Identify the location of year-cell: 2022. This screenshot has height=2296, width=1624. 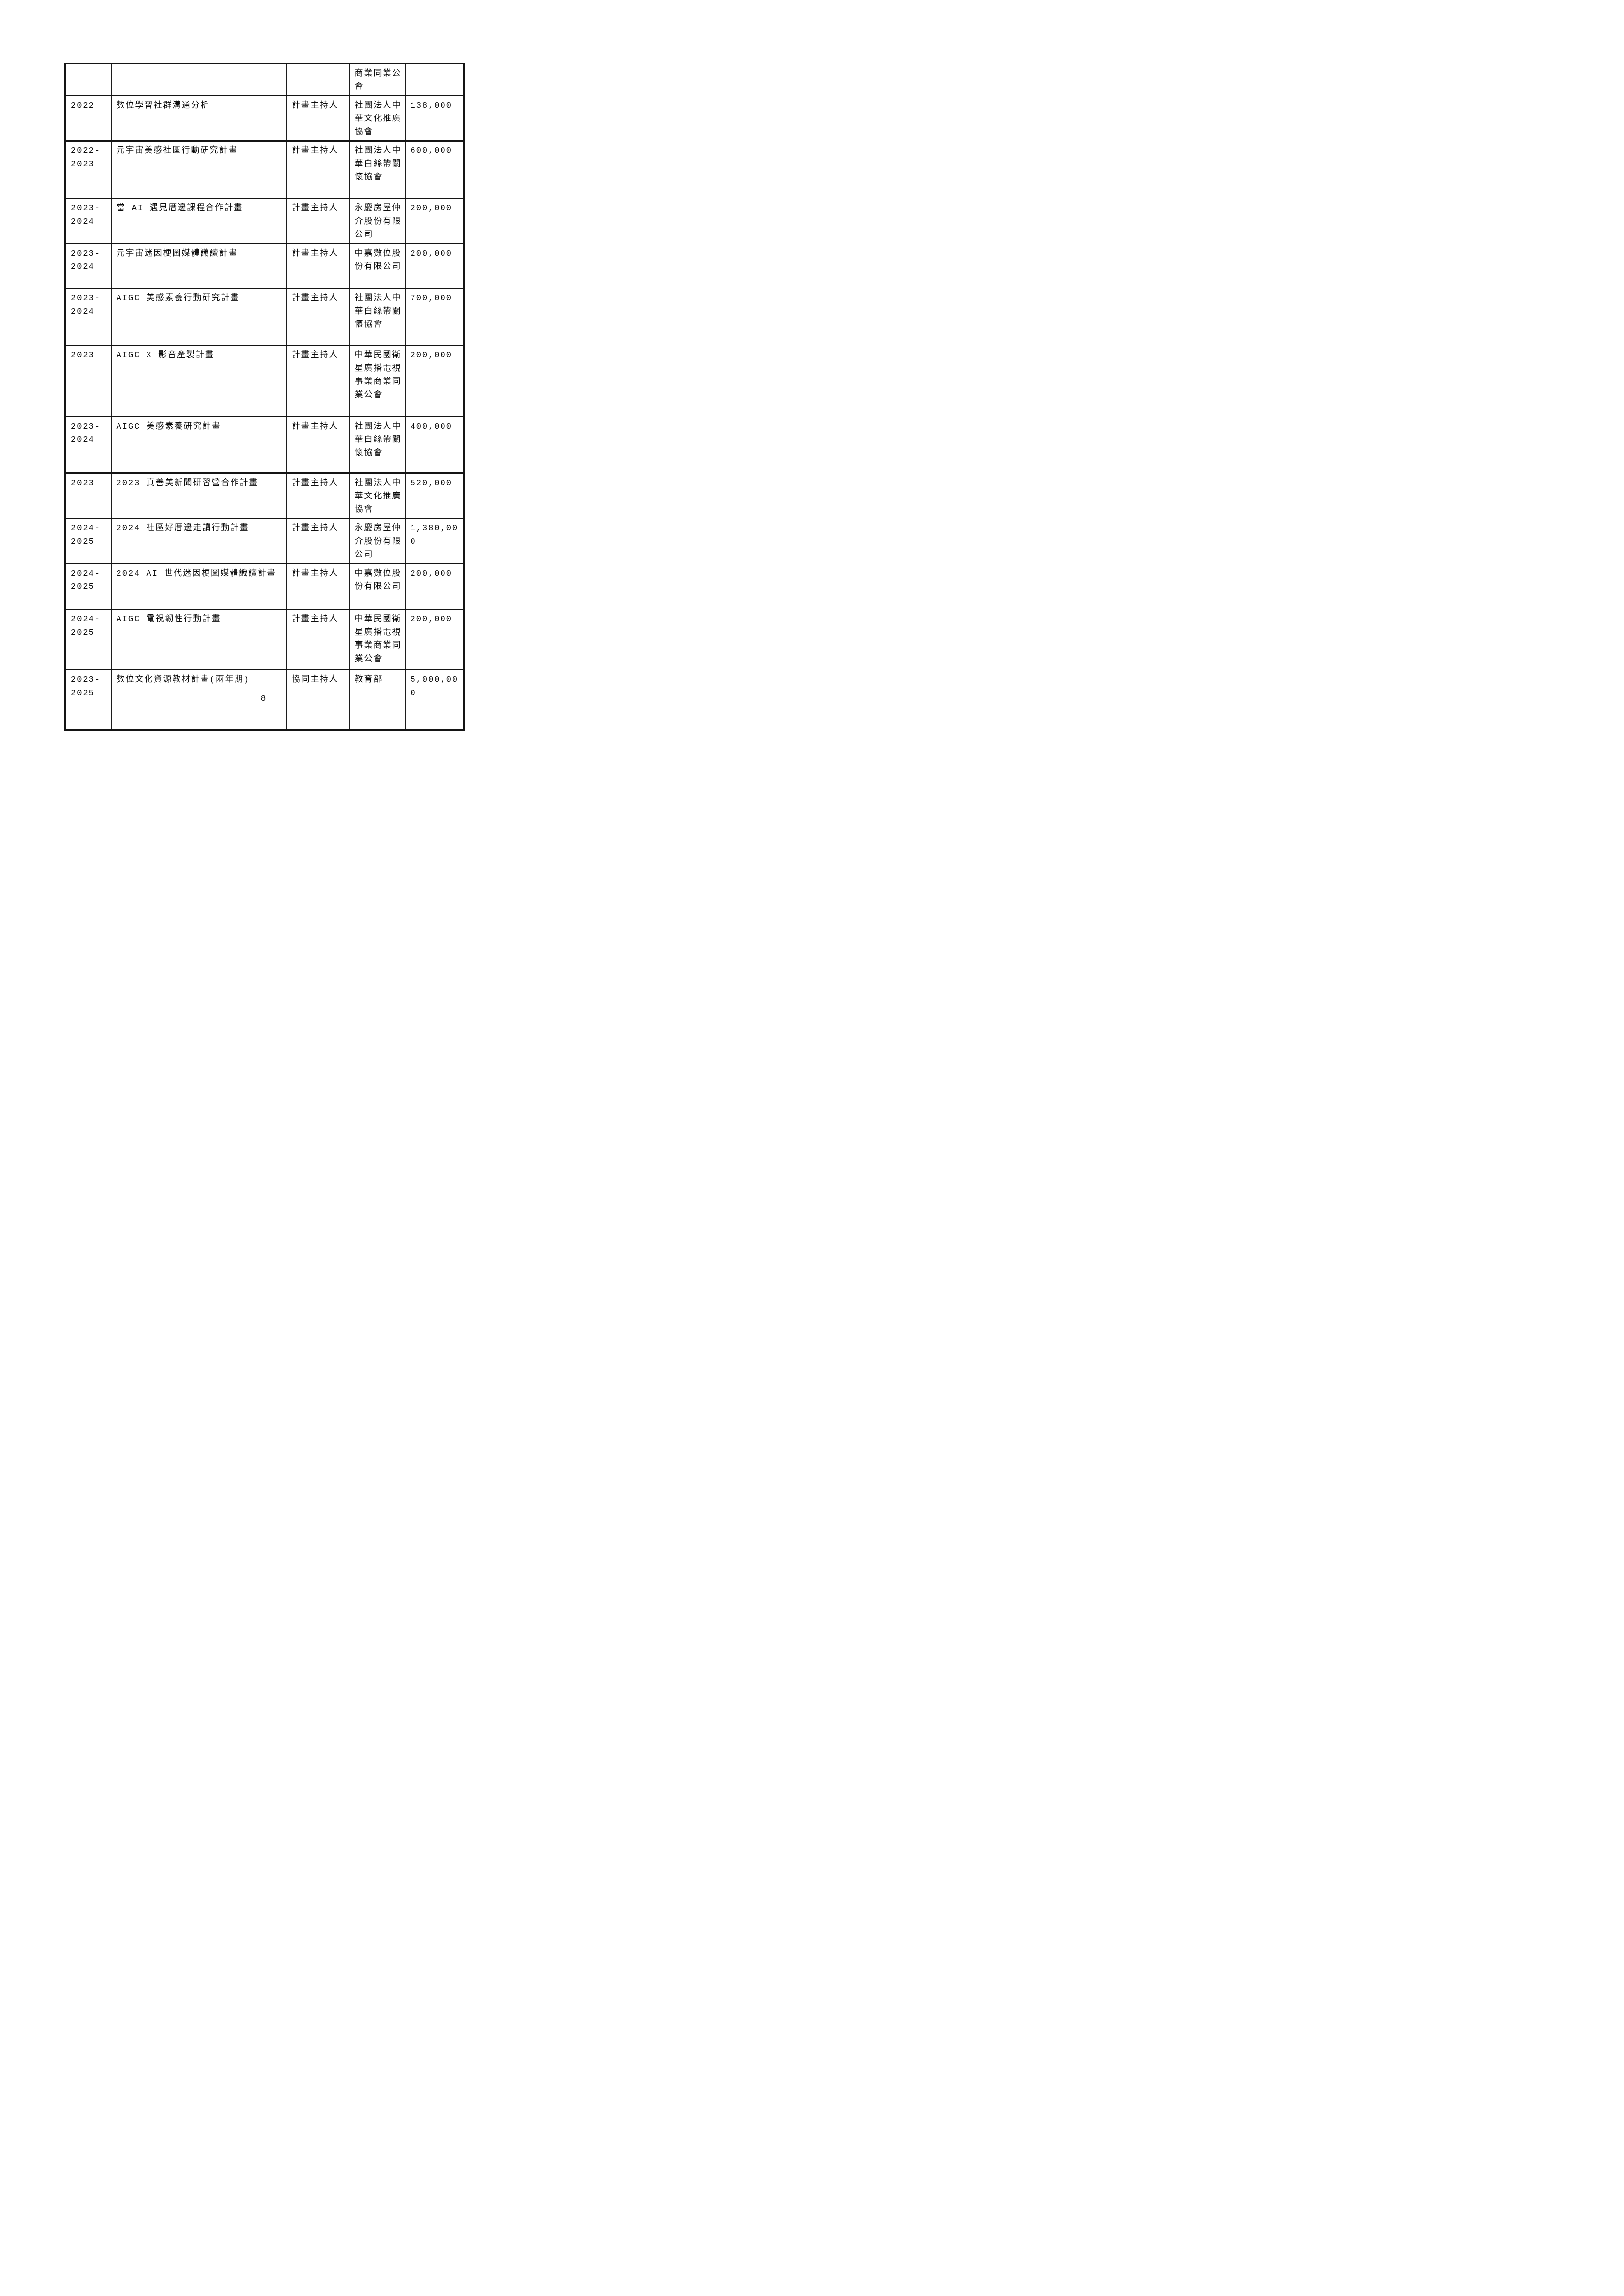
(88, 118).